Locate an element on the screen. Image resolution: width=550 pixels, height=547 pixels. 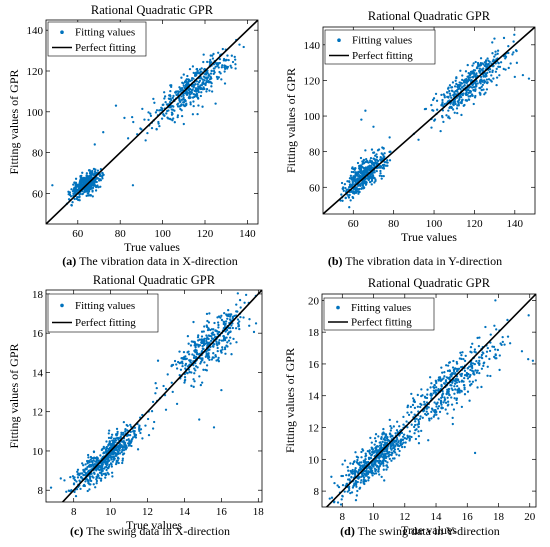
x-tick-label: 100 is located at coordinates (162, 234).